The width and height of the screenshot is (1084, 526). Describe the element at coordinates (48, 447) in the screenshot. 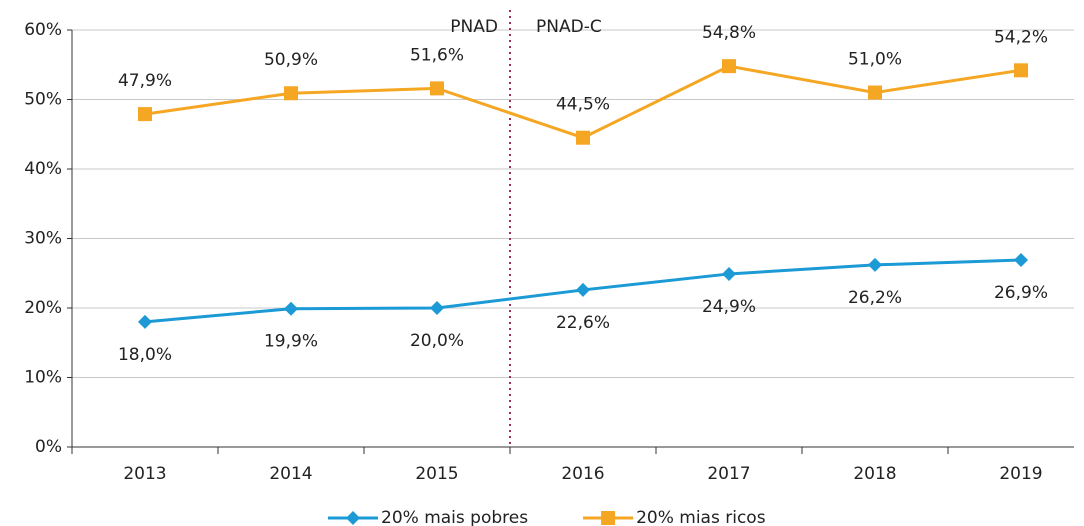

I see `y-tick-label: 0%` at that location.